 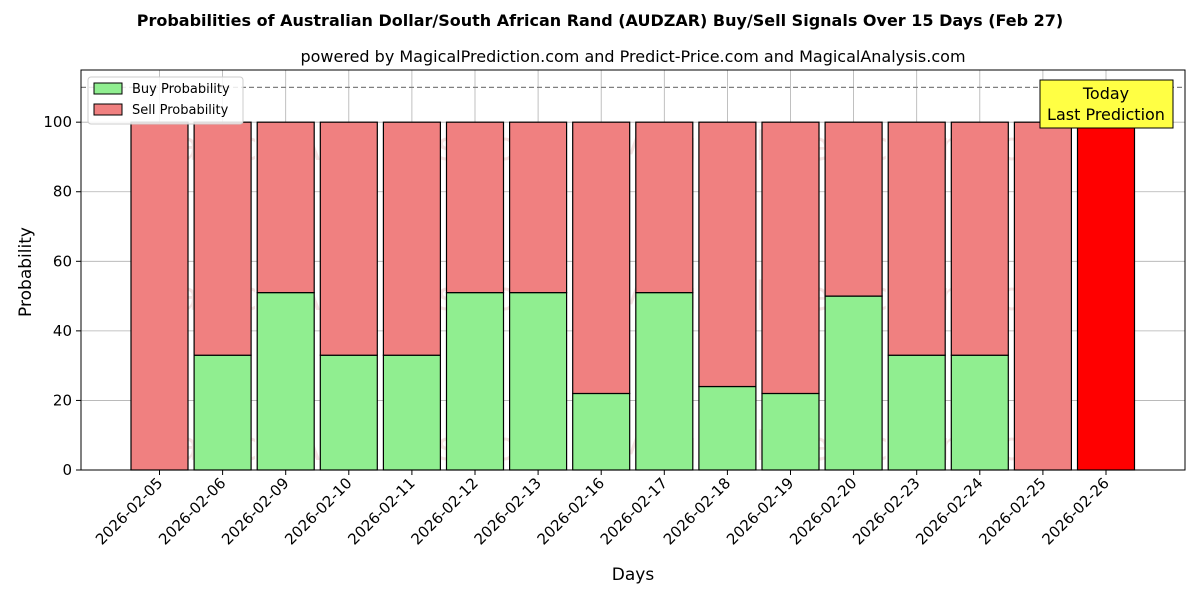 I want to click on x-tick-label: 2026-02-24, so click(x=949, y=511).